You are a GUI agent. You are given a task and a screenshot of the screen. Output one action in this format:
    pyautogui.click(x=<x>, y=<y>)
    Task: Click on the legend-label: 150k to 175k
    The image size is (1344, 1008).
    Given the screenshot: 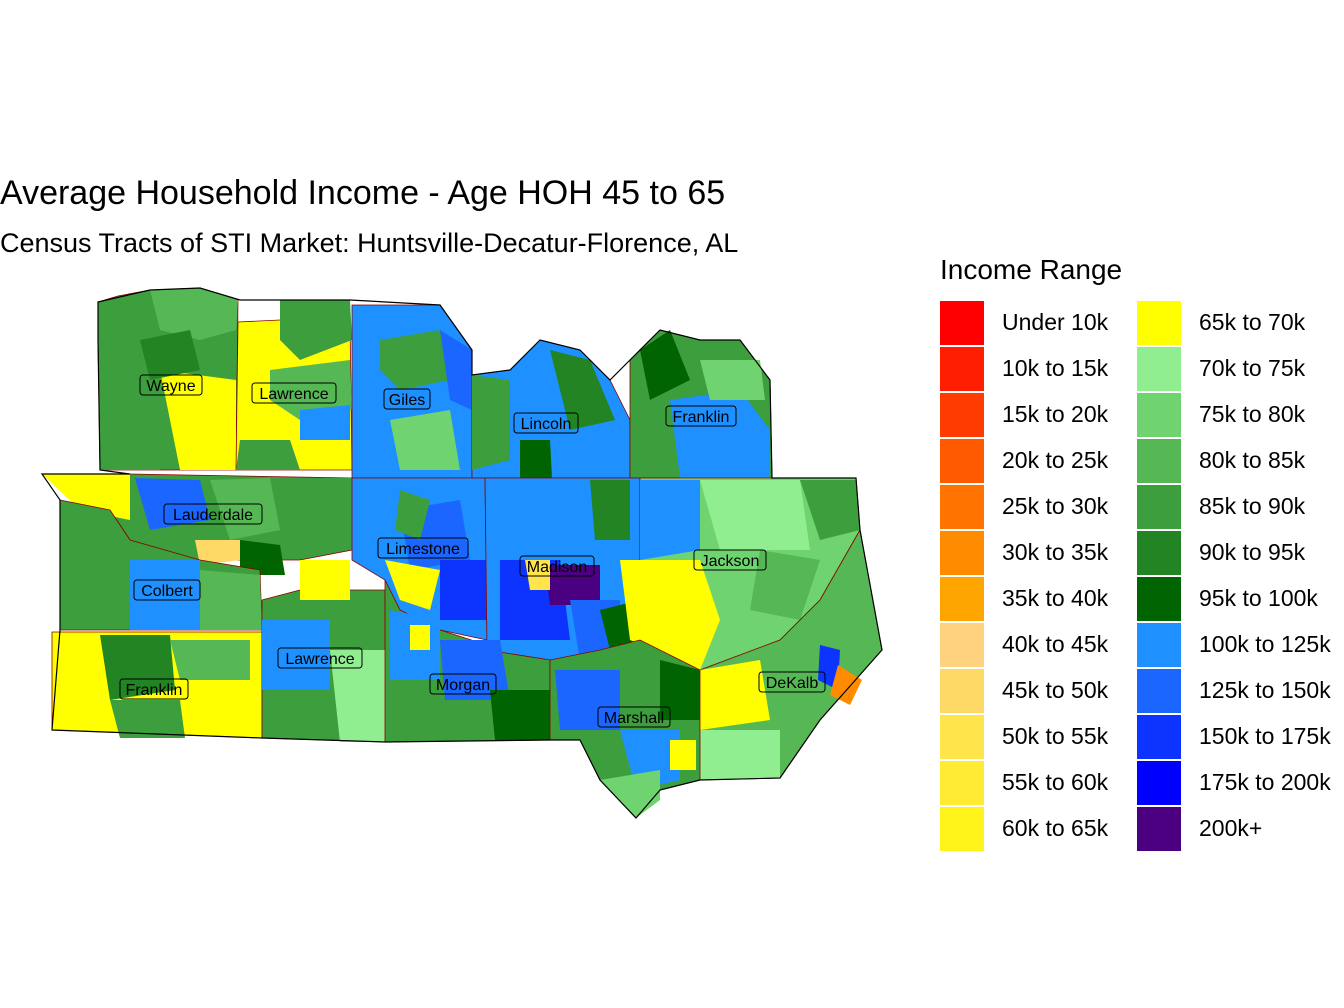 What is the action you would take?
    pyautogui.click(x=1265, y=736)
    